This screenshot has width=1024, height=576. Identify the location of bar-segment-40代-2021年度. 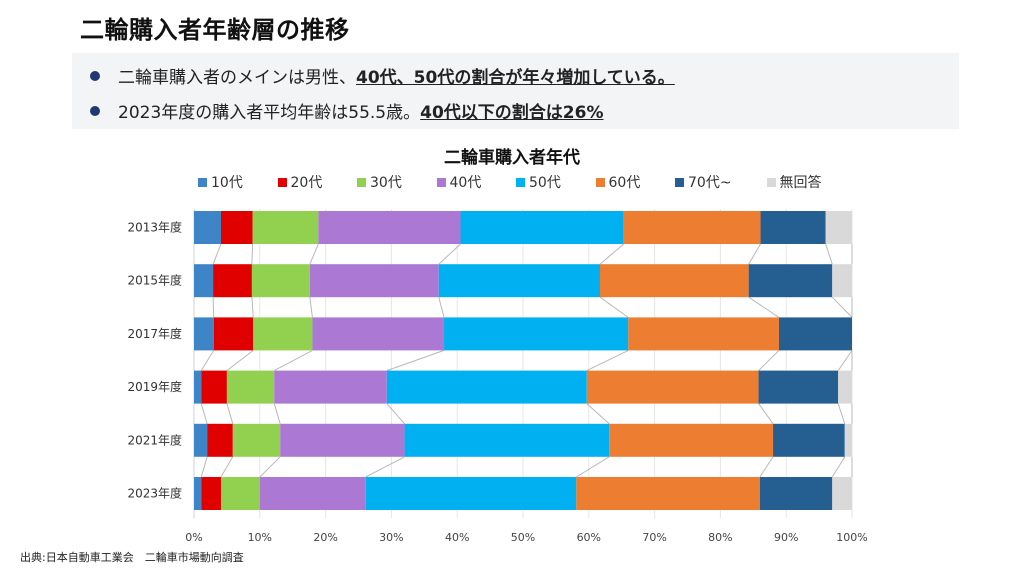
(342, 440).